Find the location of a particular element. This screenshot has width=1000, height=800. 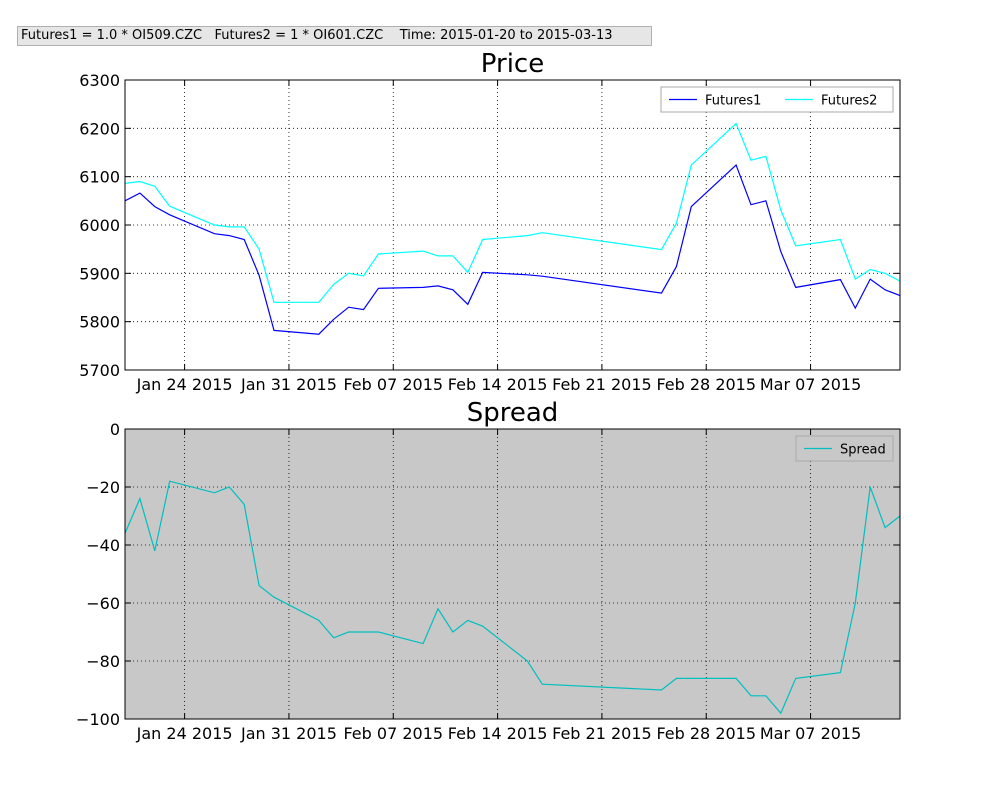

y-tick-label: −60 is located at coordinates (103, 603).